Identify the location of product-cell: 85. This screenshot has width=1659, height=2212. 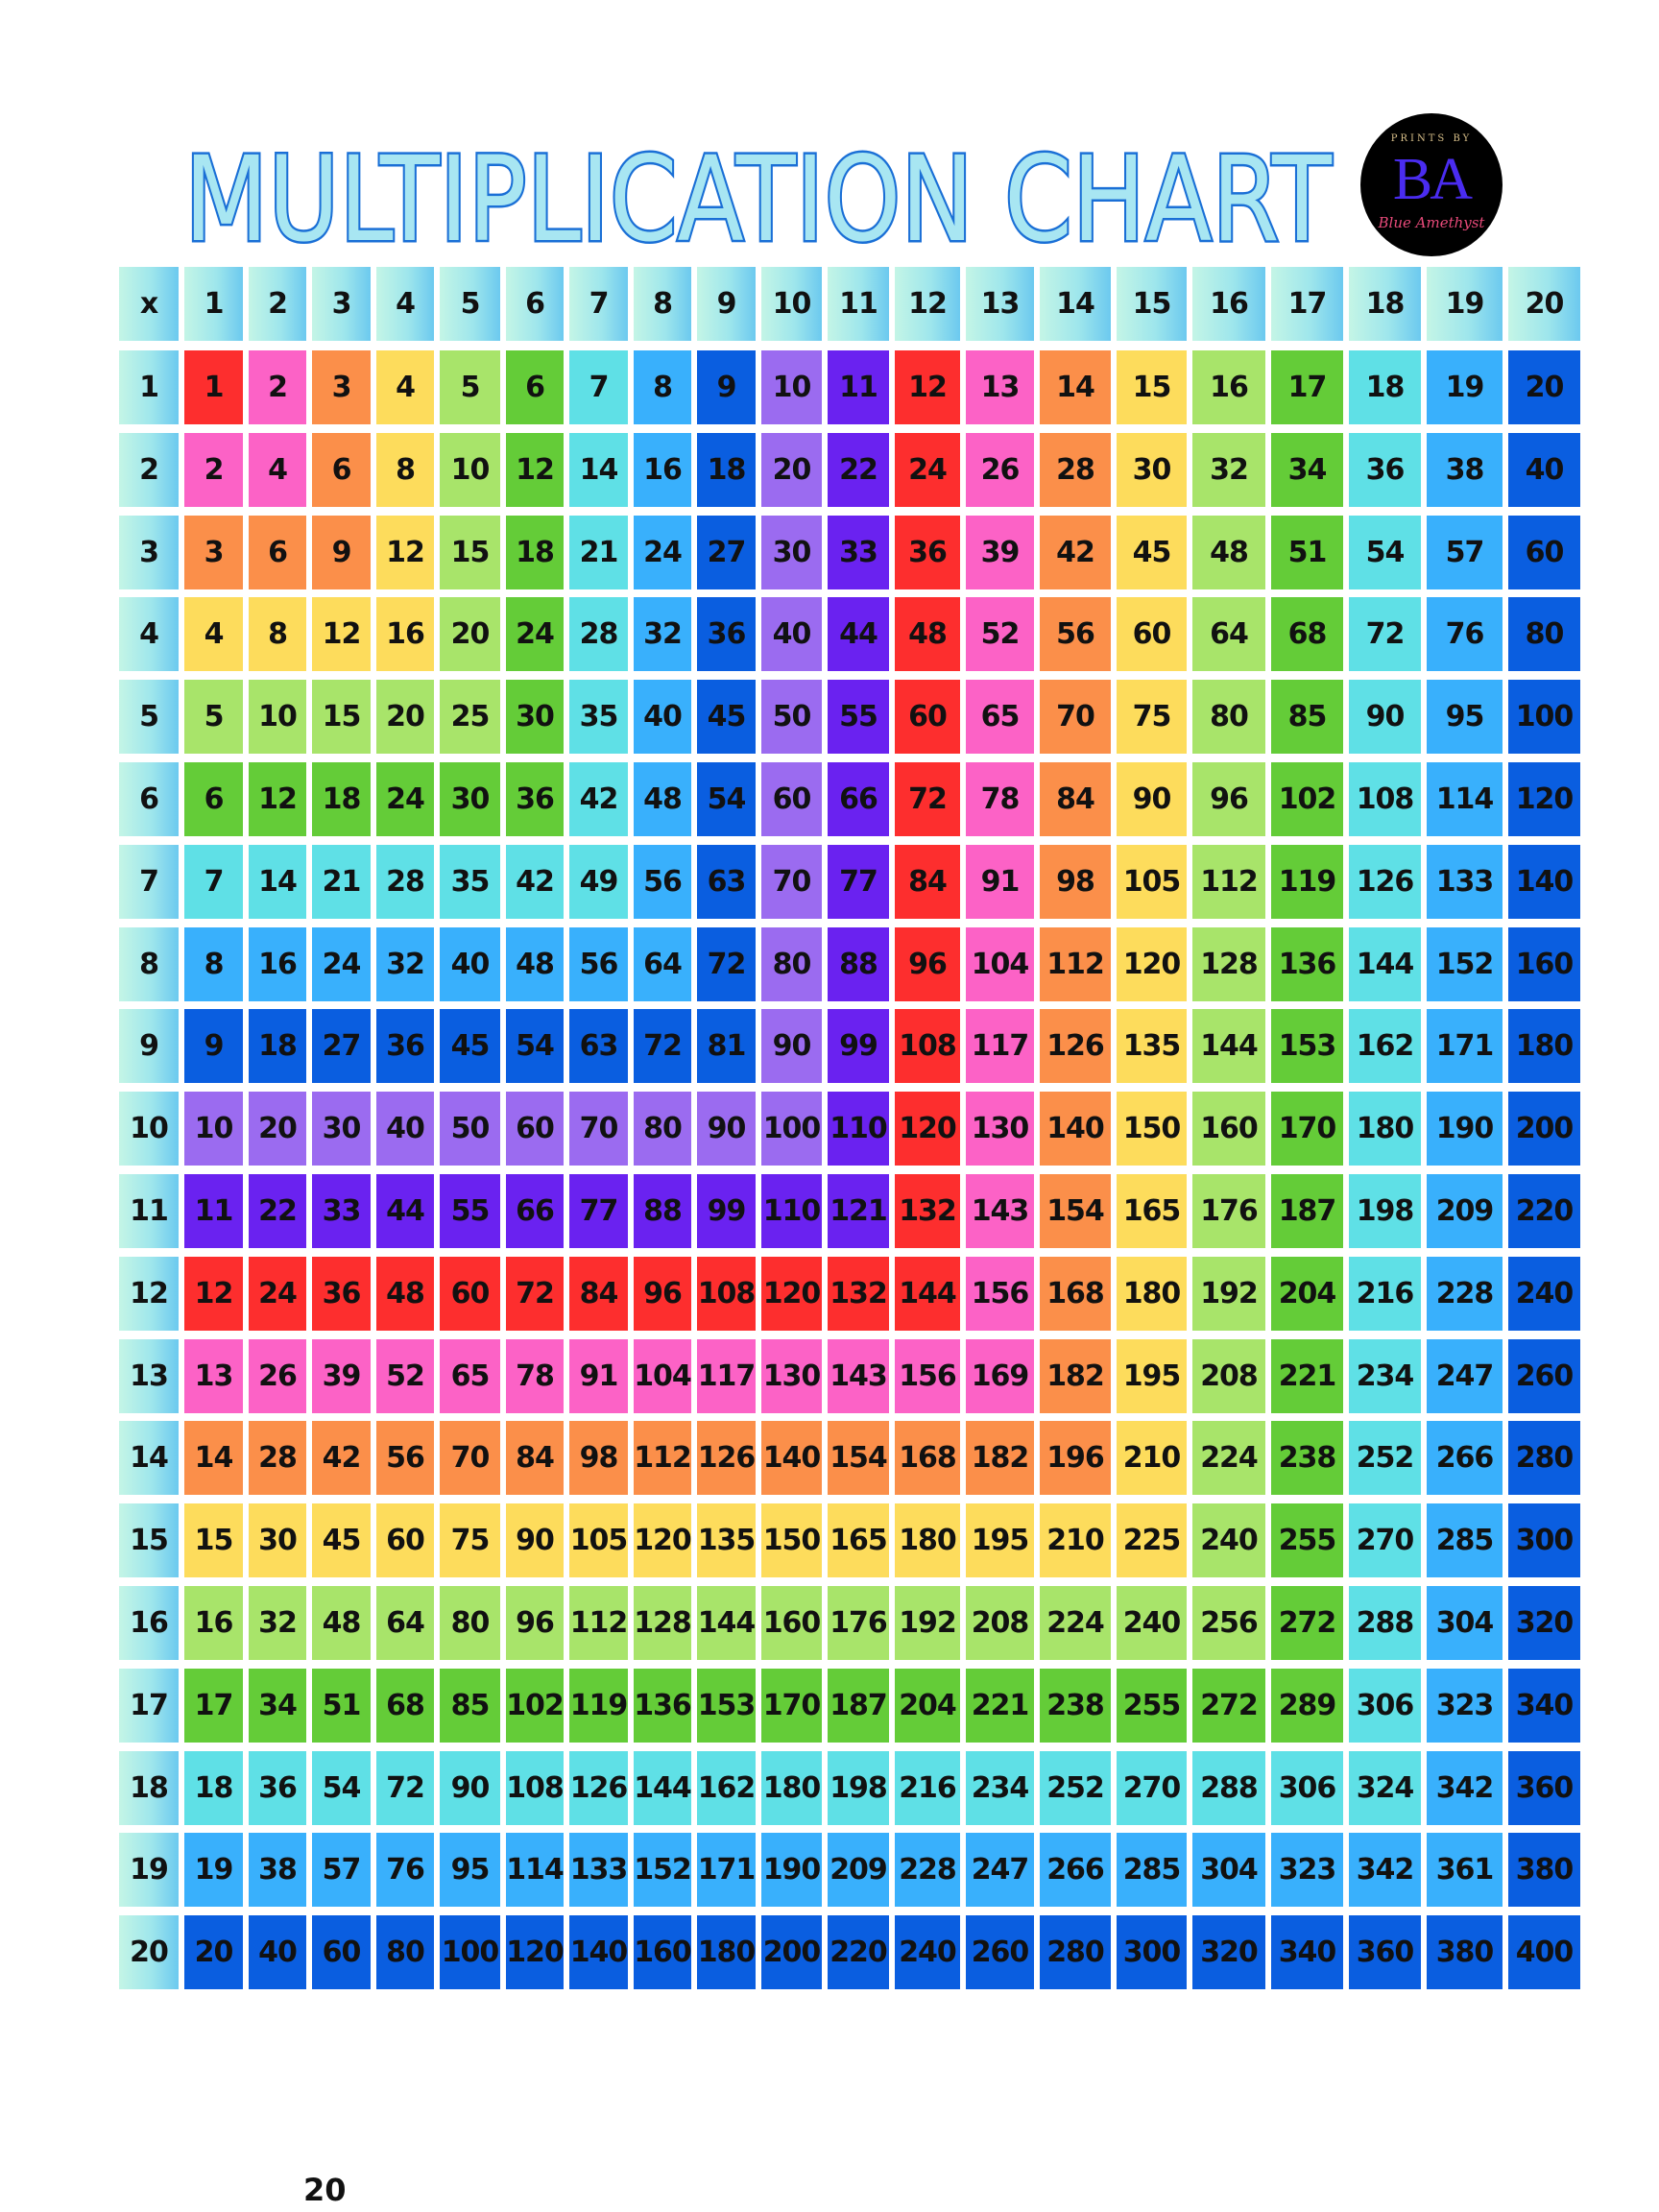
(470, 1705).